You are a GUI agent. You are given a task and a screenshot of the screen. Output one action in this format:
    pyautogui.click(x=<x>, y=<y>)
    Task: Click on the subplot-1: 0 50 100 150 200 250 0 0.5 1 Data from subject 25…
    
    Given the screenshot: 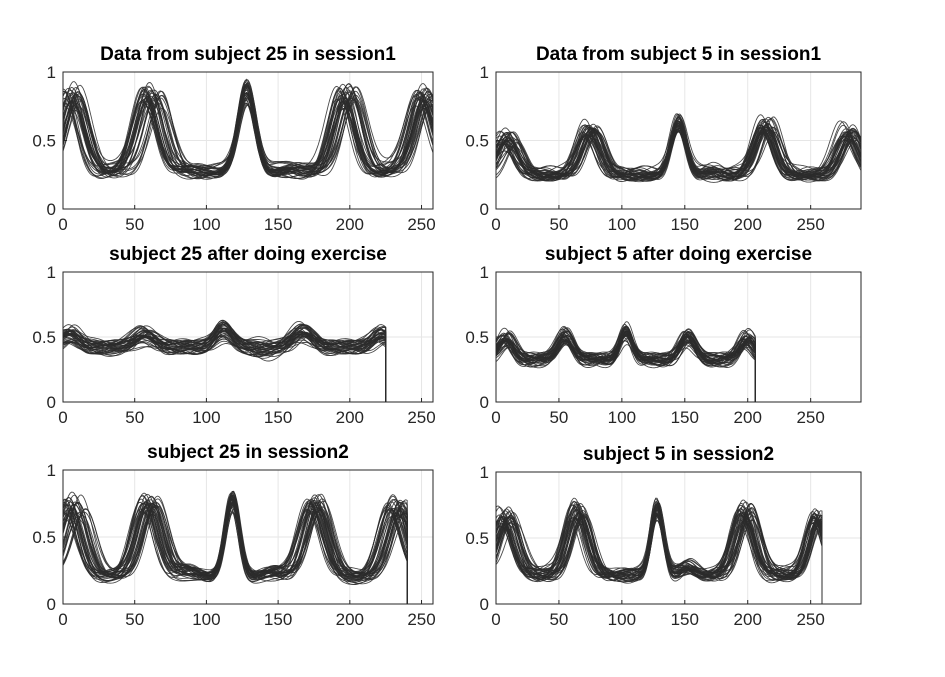 What is the action you would take?
    pyautogui.click(x=233, y=139)
    